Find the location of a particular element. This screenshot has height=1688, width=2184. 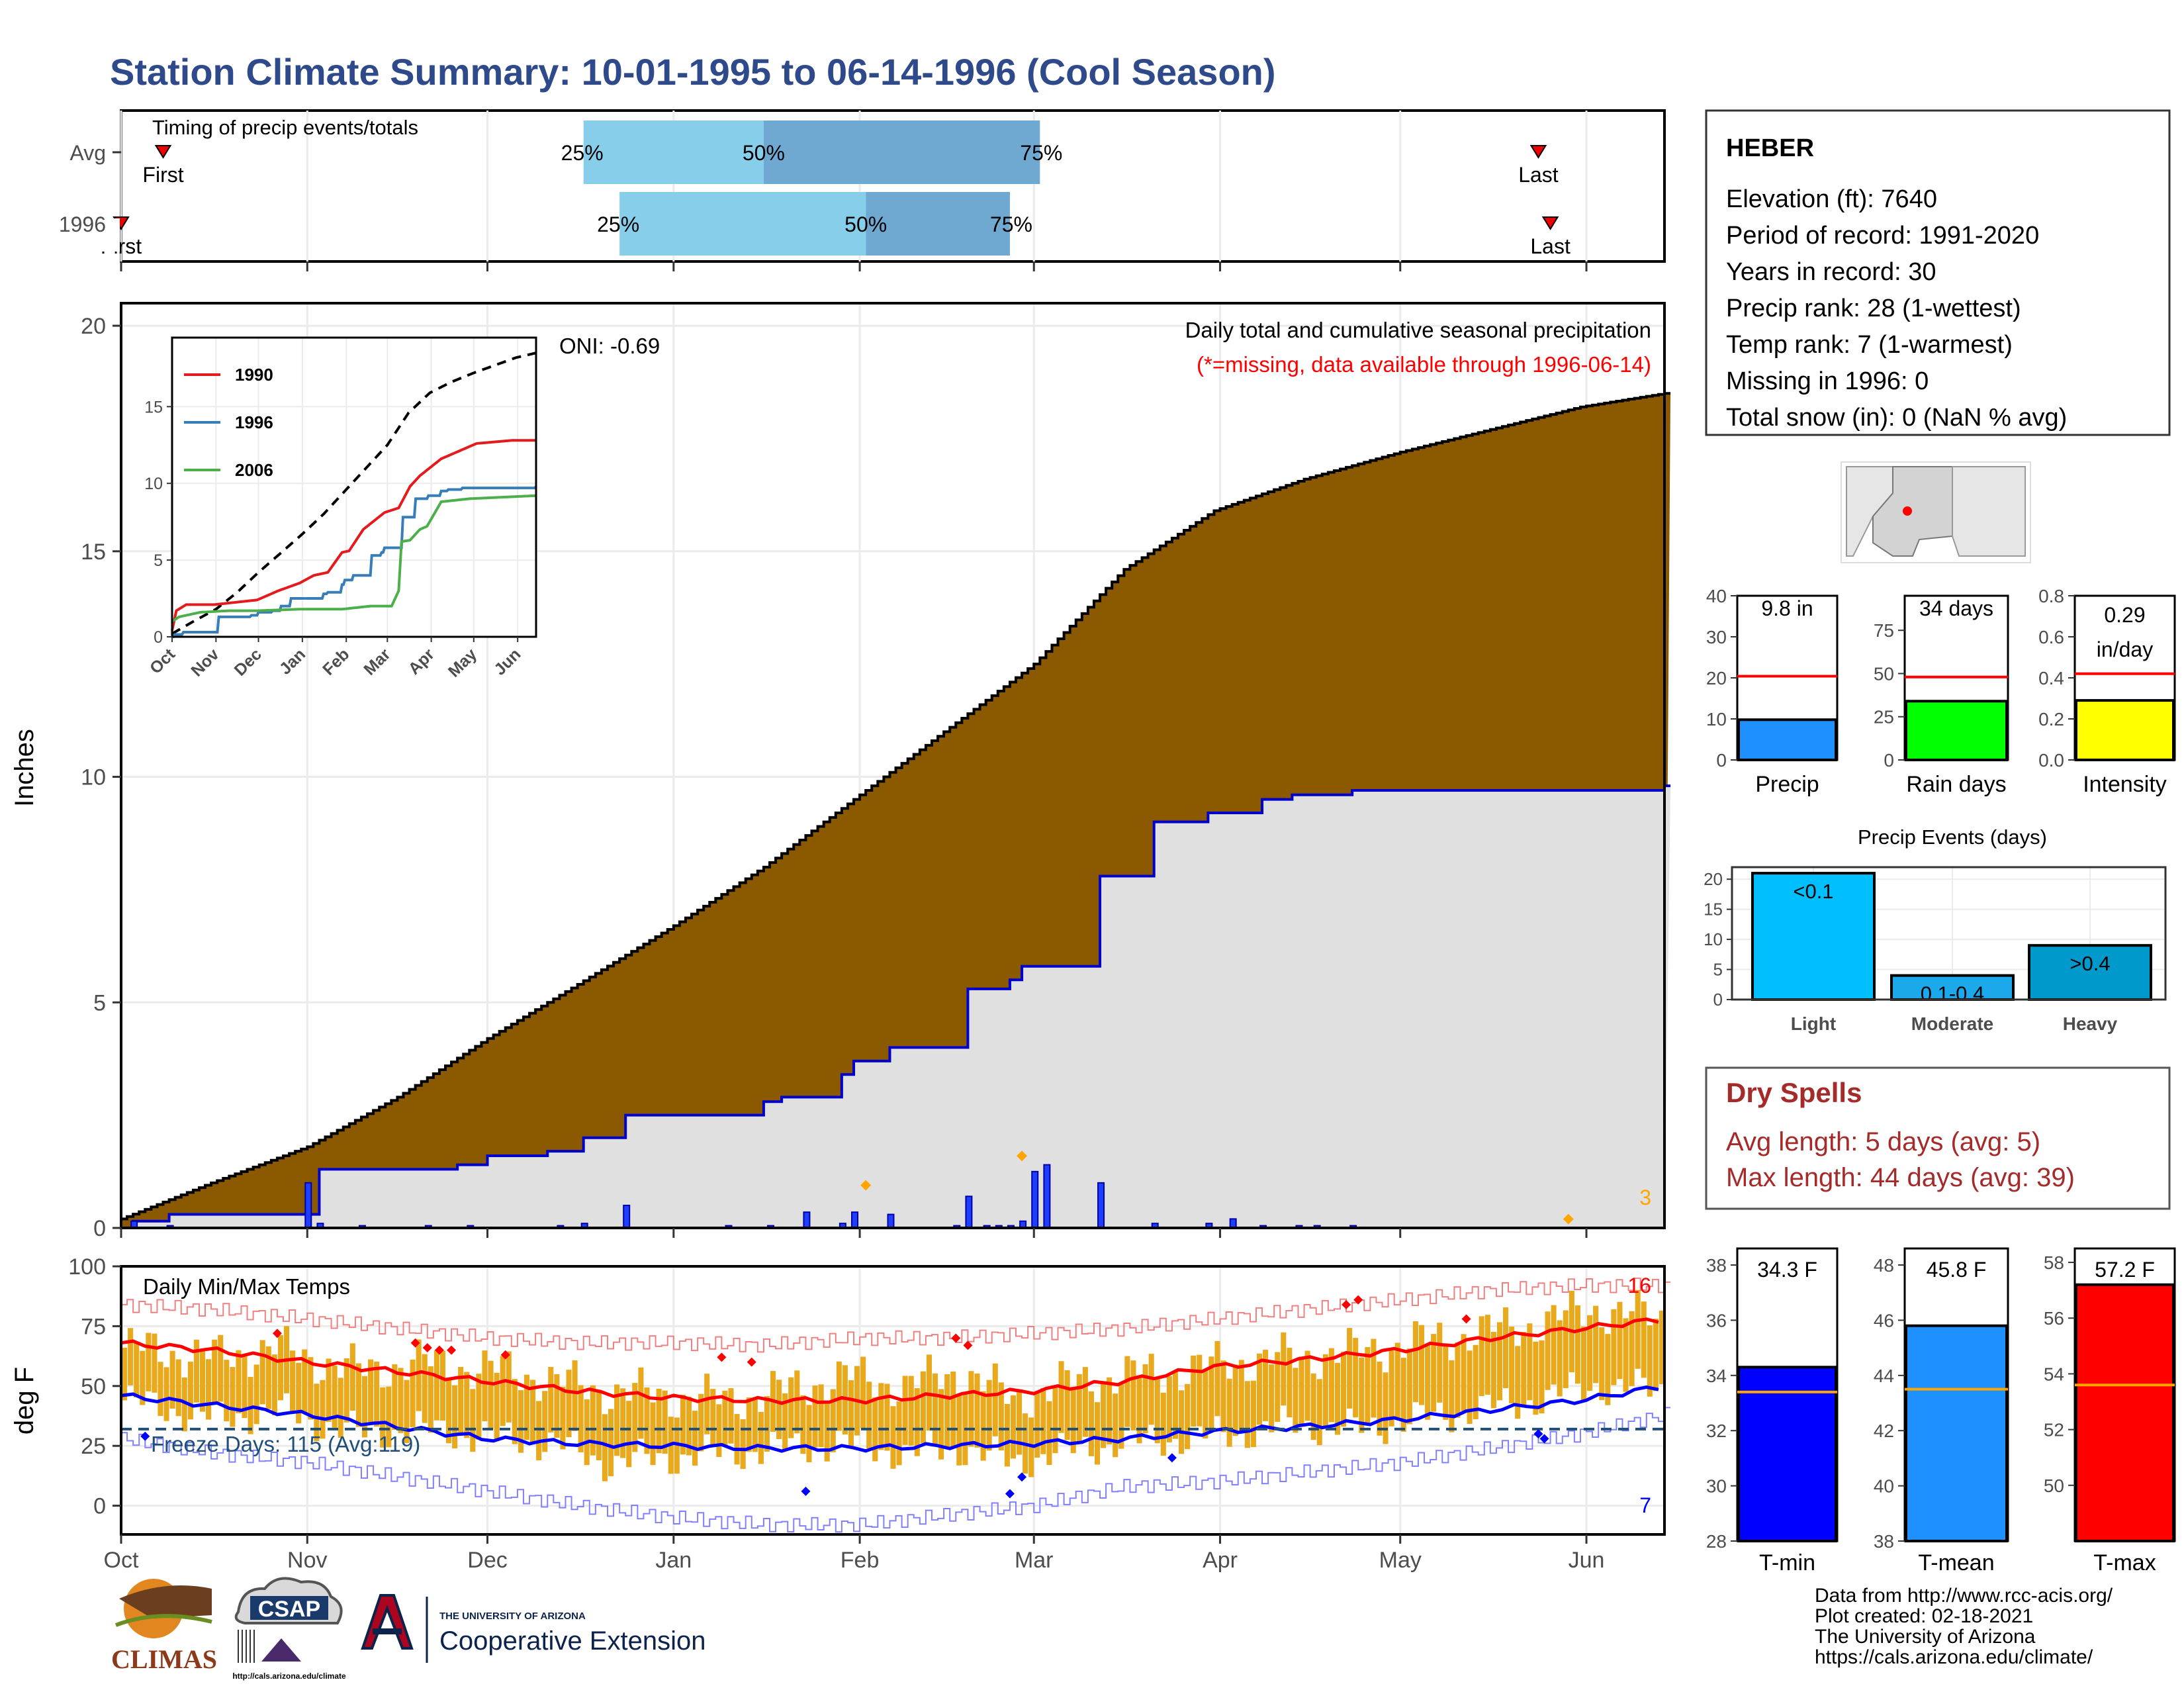

temp-summary-bar is located at coordinates (1957, 1433).